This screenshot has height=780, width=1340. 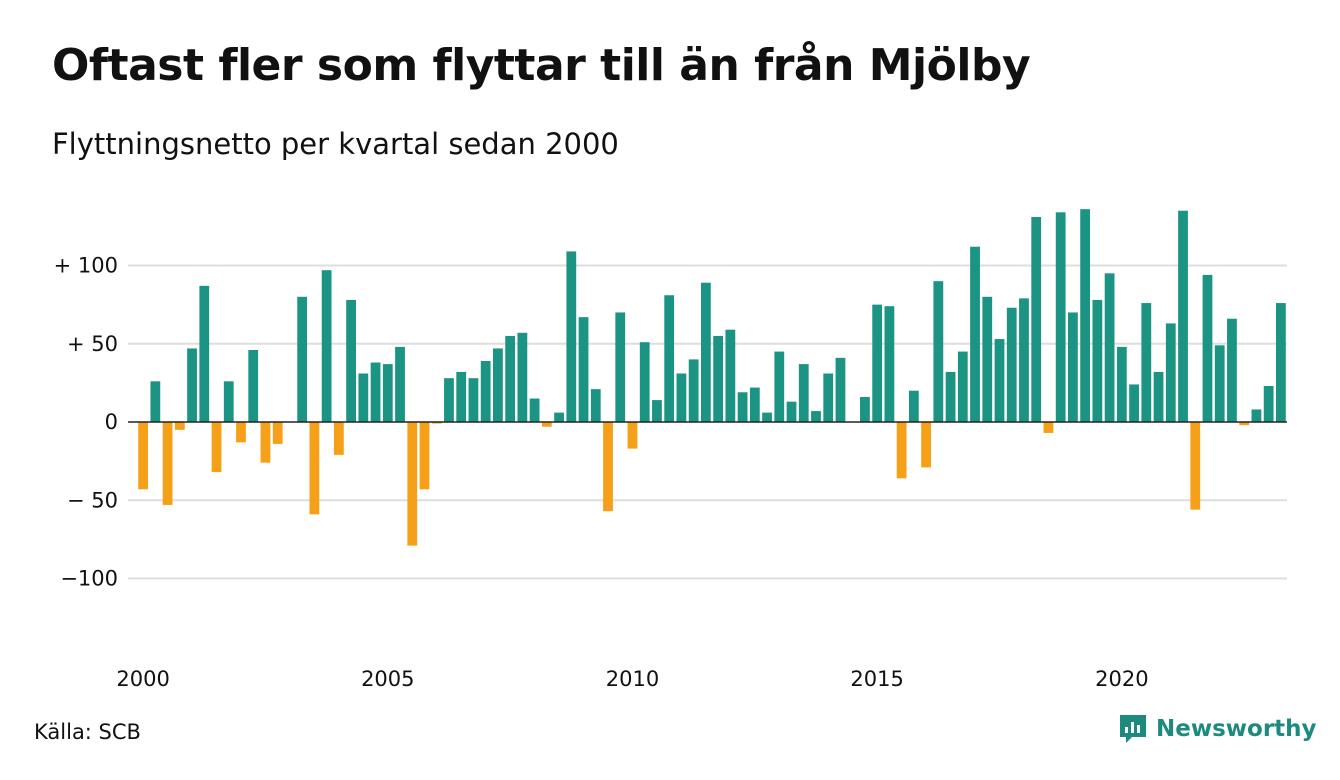 I want to click on y-tick-label: −100, so click(x=89, y=579).